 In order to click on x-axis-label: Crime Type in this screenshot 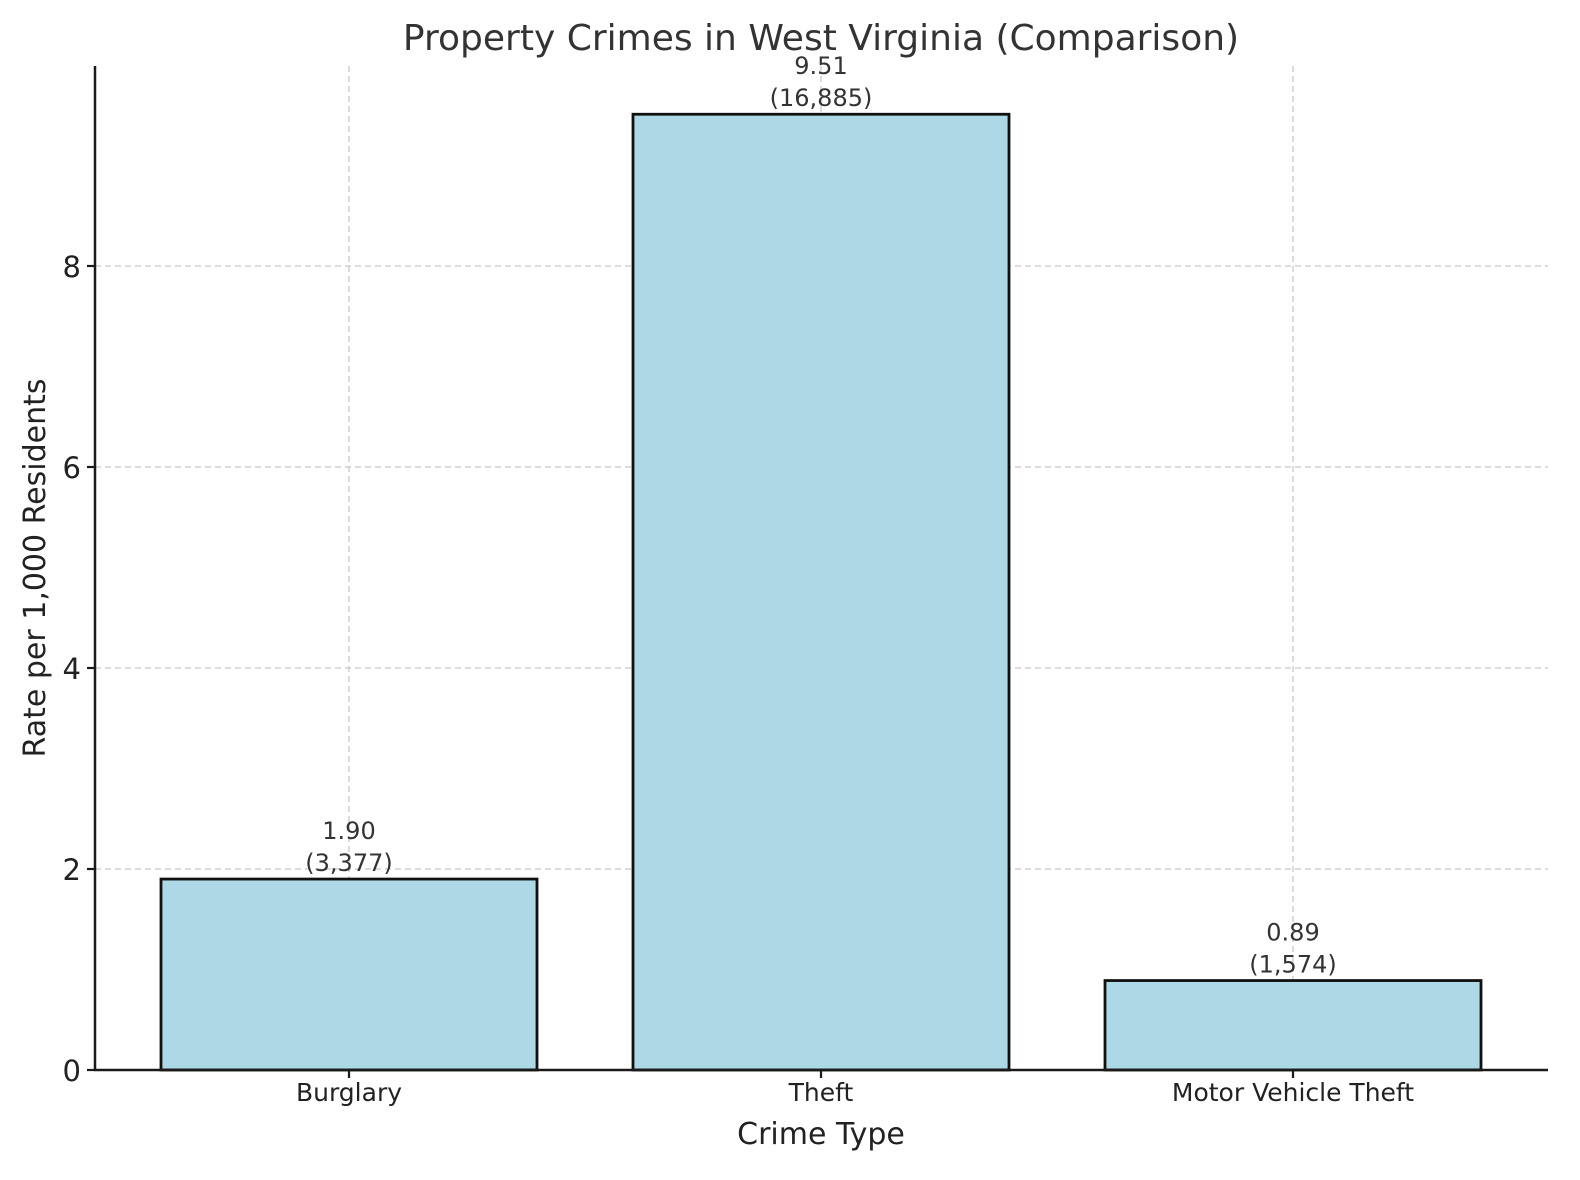, I will do `click(821, 1134)`.